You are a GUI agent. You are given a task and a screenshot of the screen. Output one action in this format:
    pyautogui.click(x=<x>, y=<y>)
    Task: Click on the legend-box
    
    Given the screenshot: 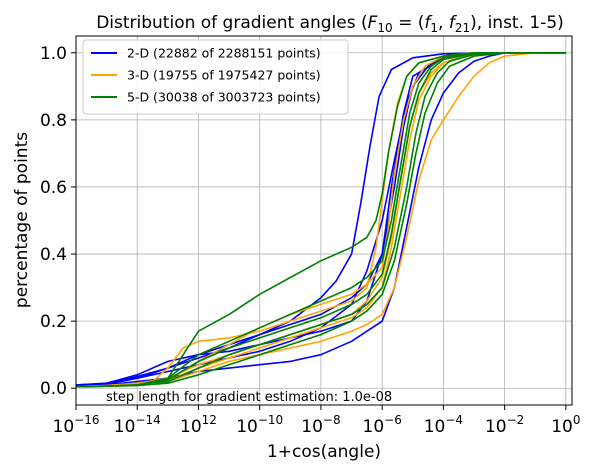 What is the action you would take?
    pyautogui.click(x=215, y=77)
    